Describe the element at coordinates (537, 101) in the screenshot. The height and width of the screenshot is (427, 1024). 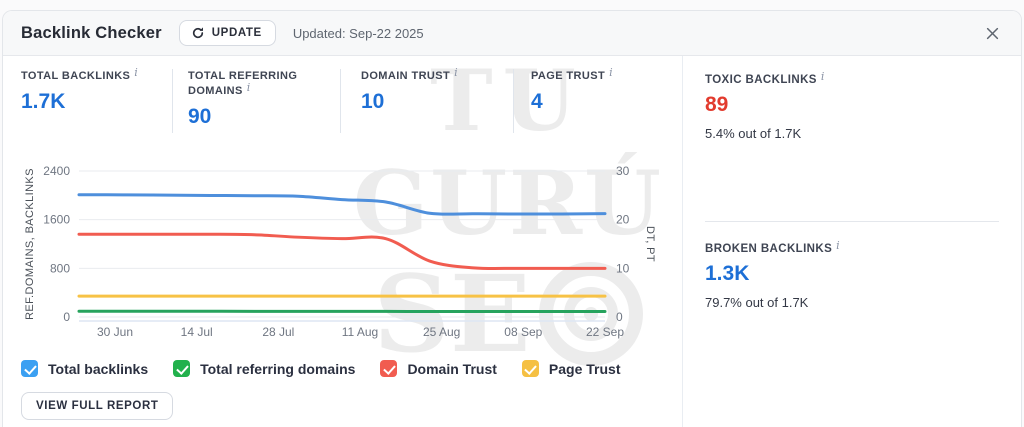
I see `metric-value: 4` at that location.